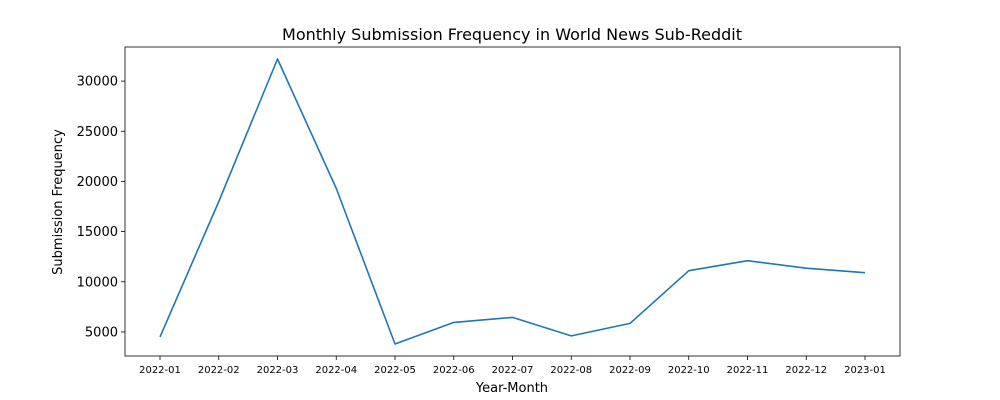 The image size is (1000, 400). I want to click on x-tick-label-0: 2022-01, so click(160, 370).